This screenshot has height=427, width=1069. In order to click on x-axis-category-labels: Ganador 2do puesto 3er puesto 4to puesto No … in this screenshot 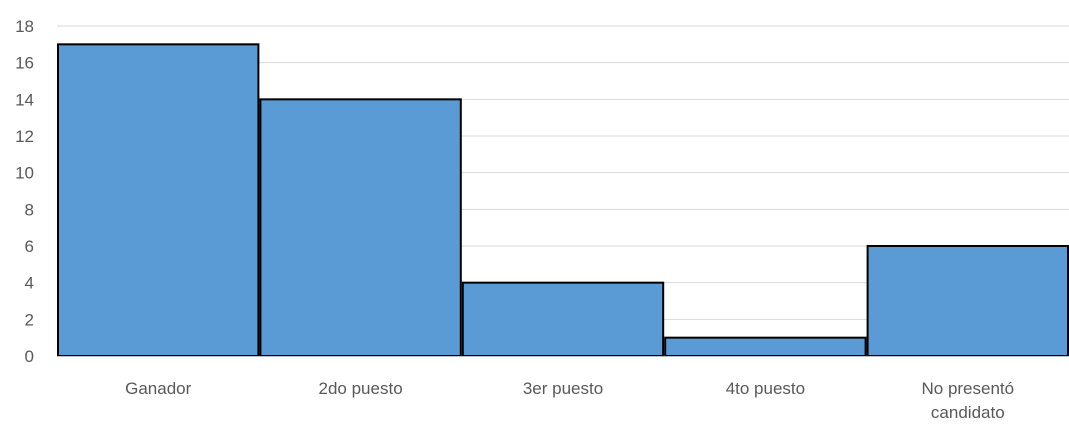, I will do `click(569, 400)`.